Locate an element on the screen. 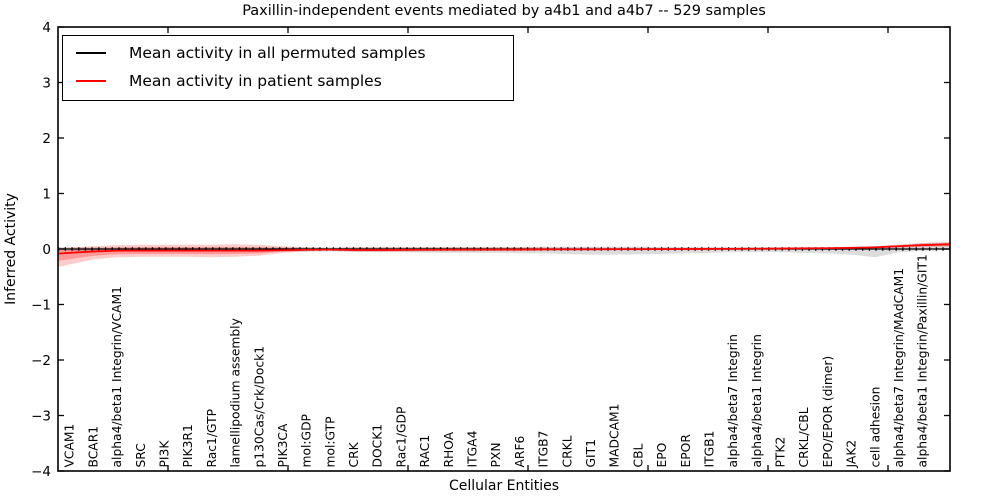 The image size is (1000, 500). x-category-label: EPOR is located at coordinates (686, 451).